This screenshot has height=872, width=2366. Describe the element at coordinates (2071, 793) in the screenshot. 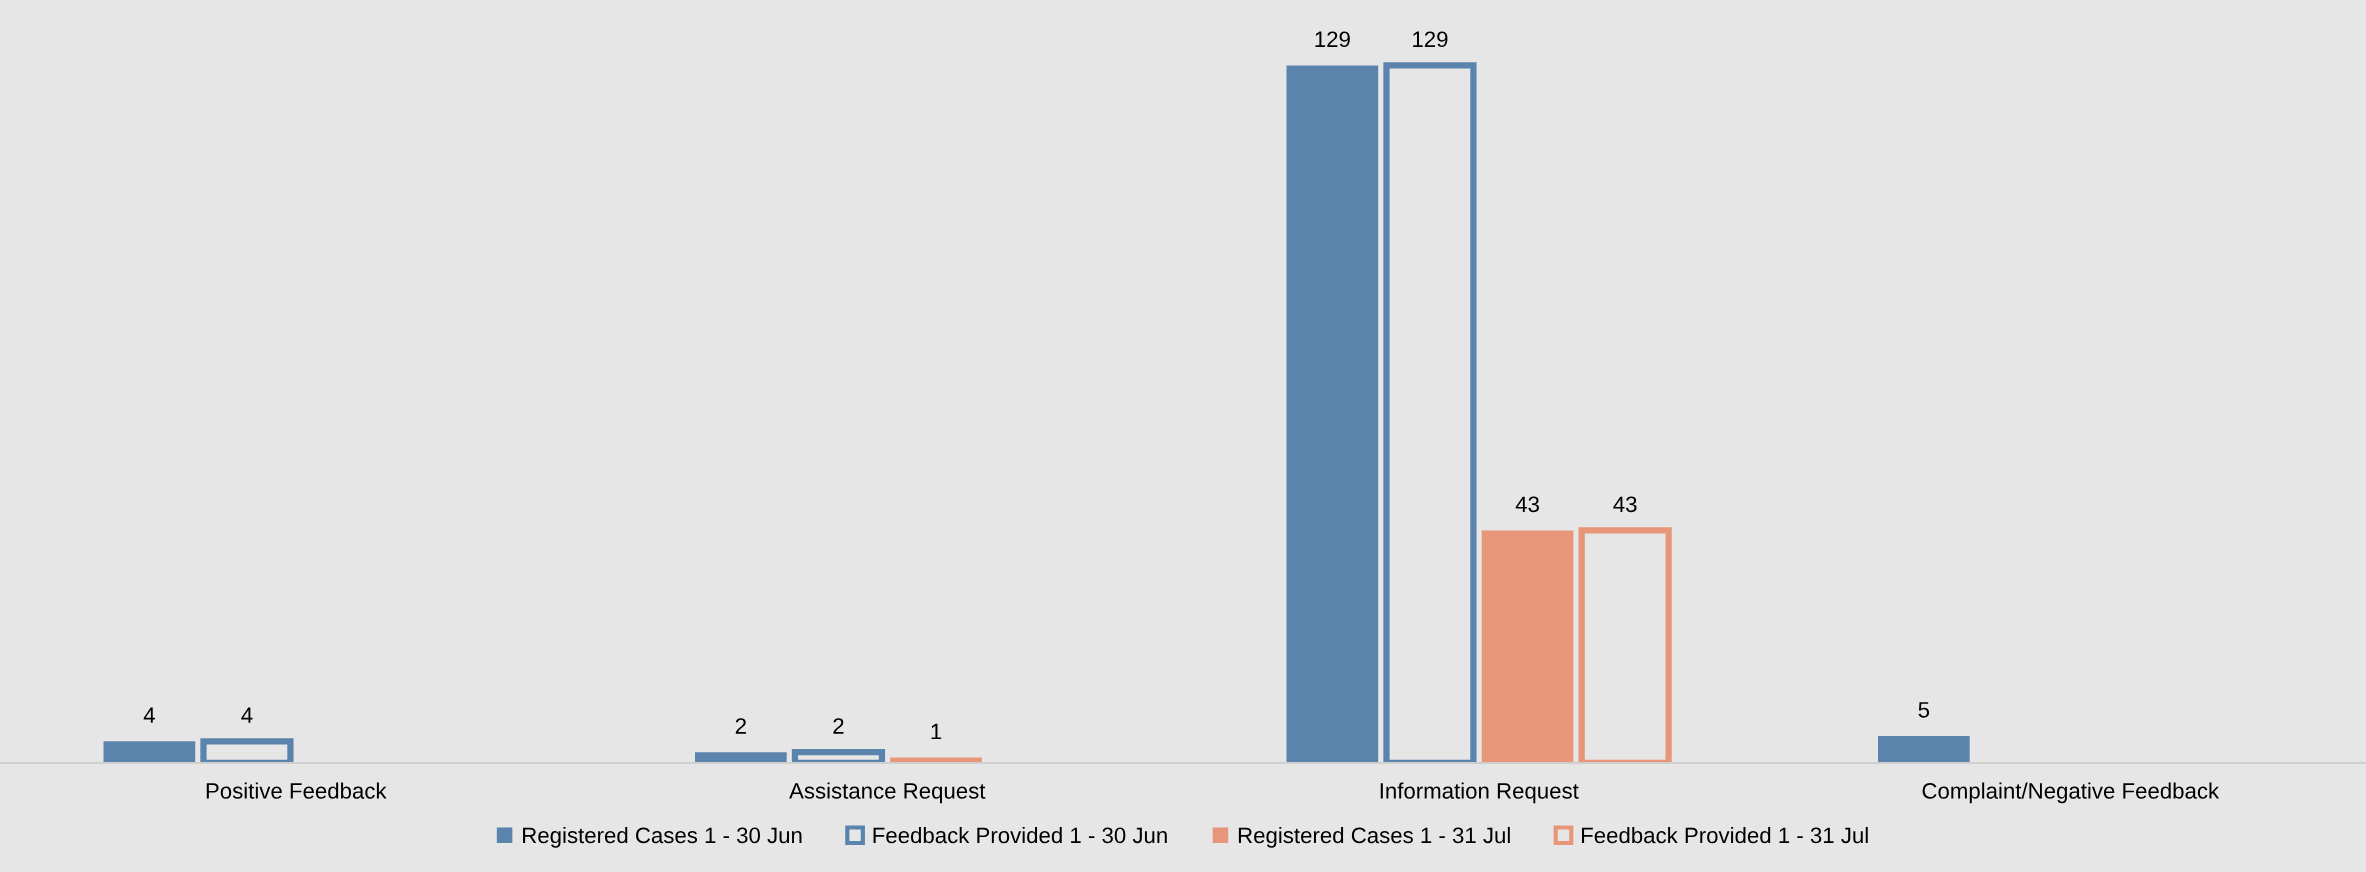

I see `x-tick-label: Complaint/Negative Feedback` at that location.